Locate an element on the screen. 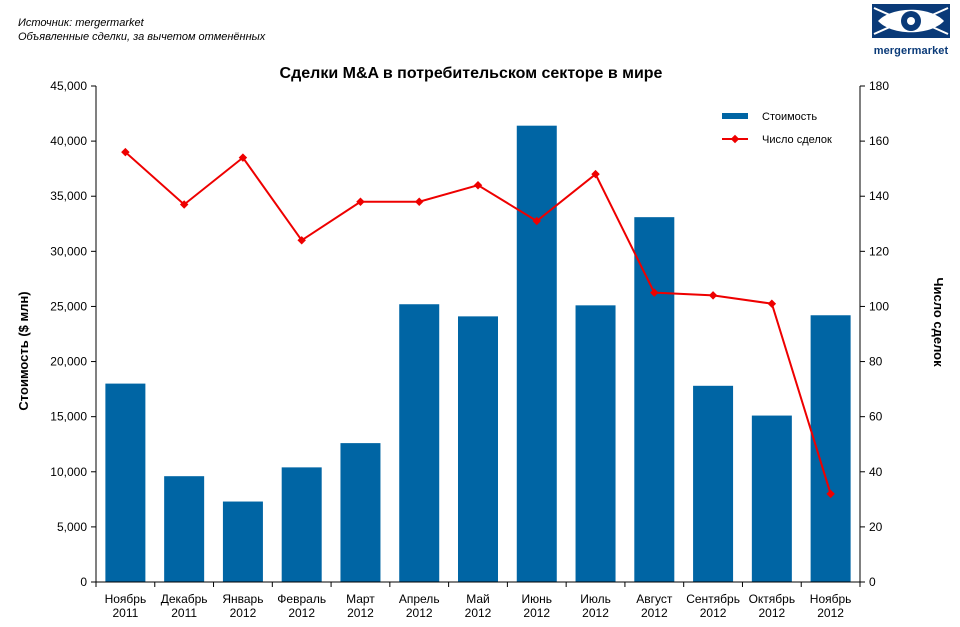 Image resolution: width=960 pixels, height=627 pixels. x-tick-label-month-2: Январь is located at coordinates (242, 599).